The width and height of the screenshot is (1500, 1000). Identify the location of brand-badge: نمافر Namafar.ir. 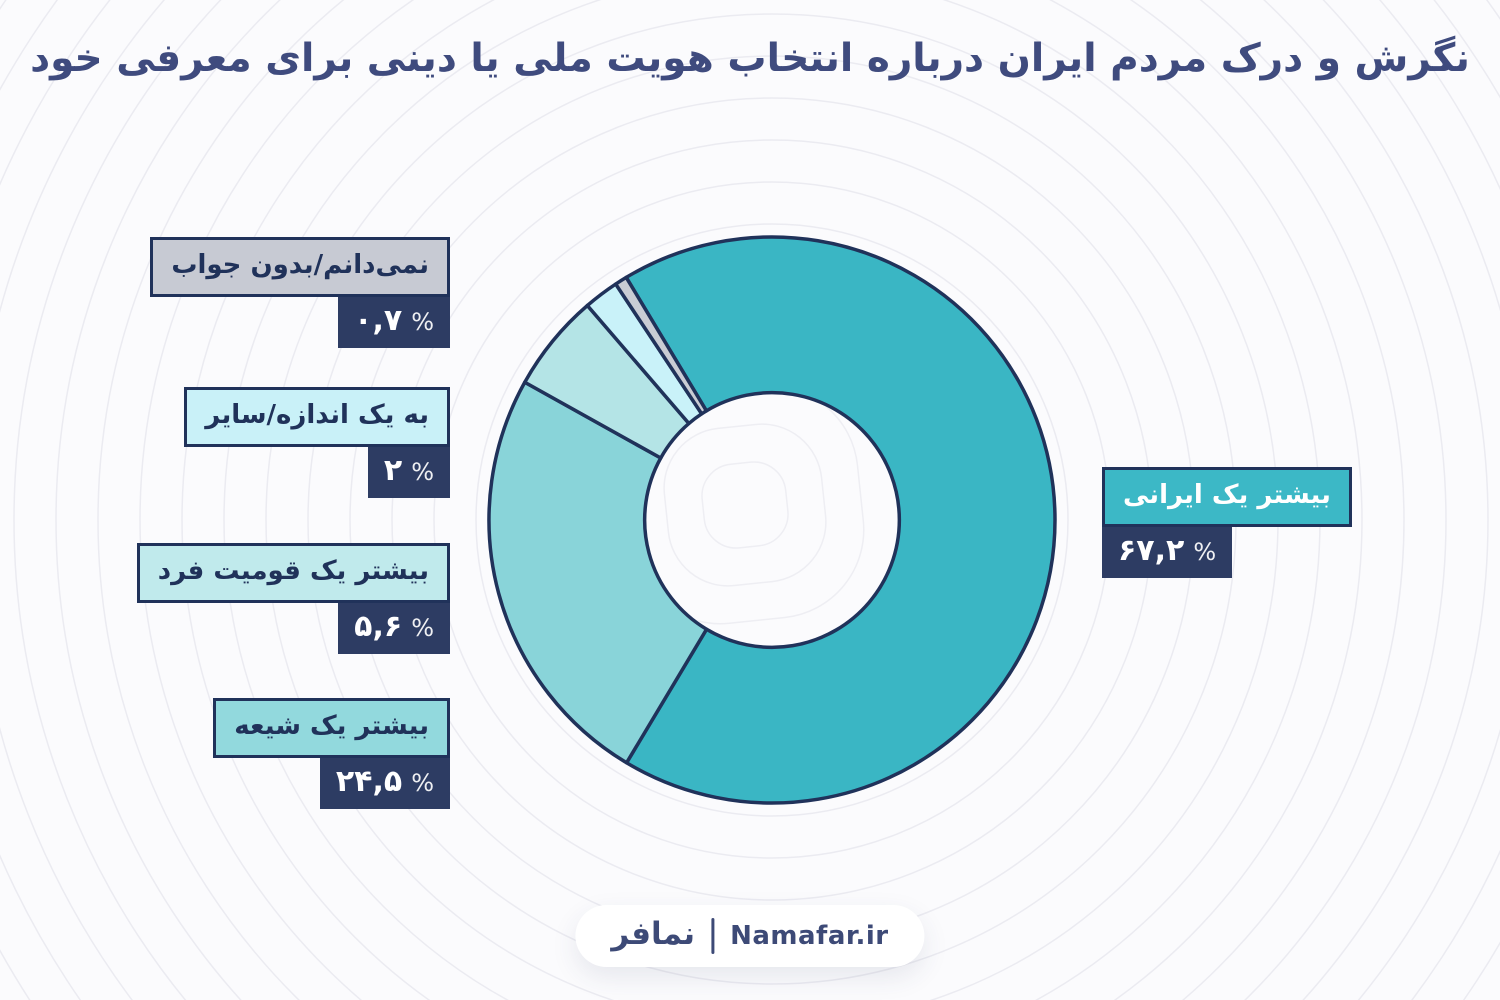
(750, 936).